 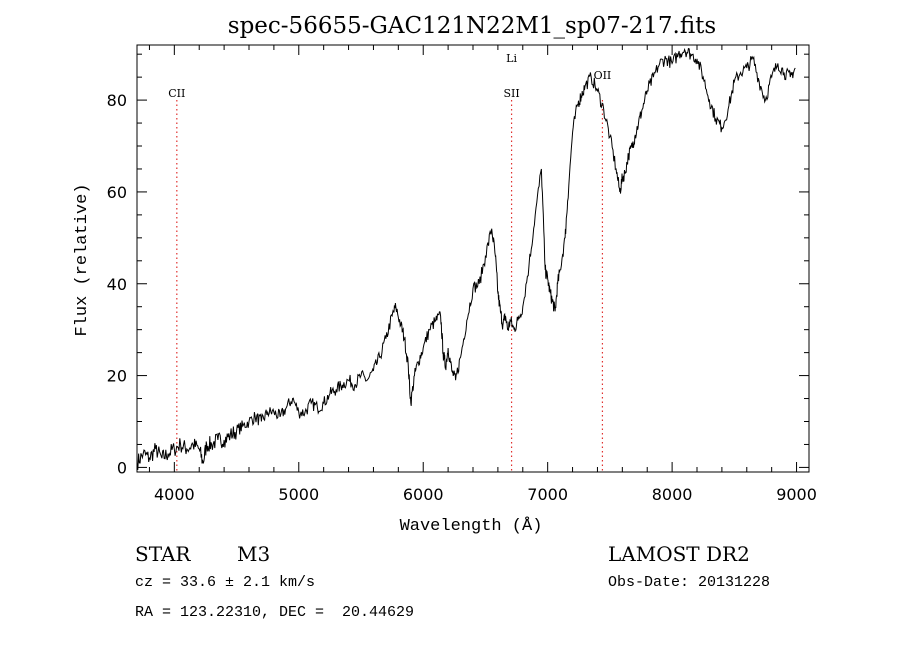 What do you see at coordinates (547, 494) in the screenshot?
I see `x-tick-label: 7000` at bounding box center [547, 494].